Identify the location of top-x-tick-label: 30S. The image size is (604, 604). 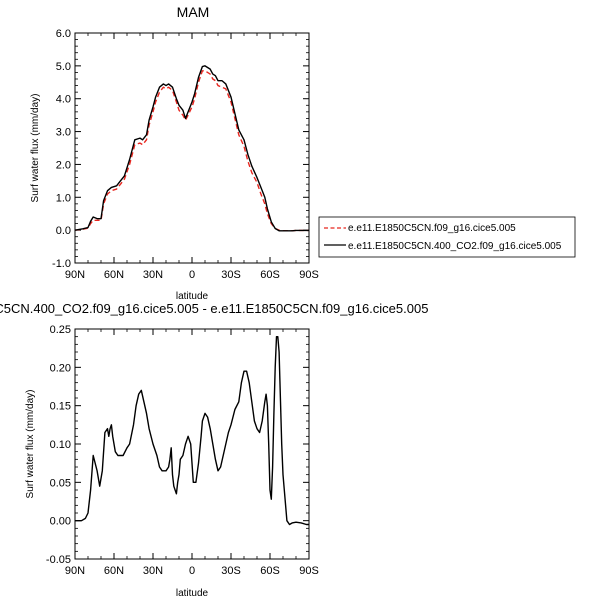
(231, 275).